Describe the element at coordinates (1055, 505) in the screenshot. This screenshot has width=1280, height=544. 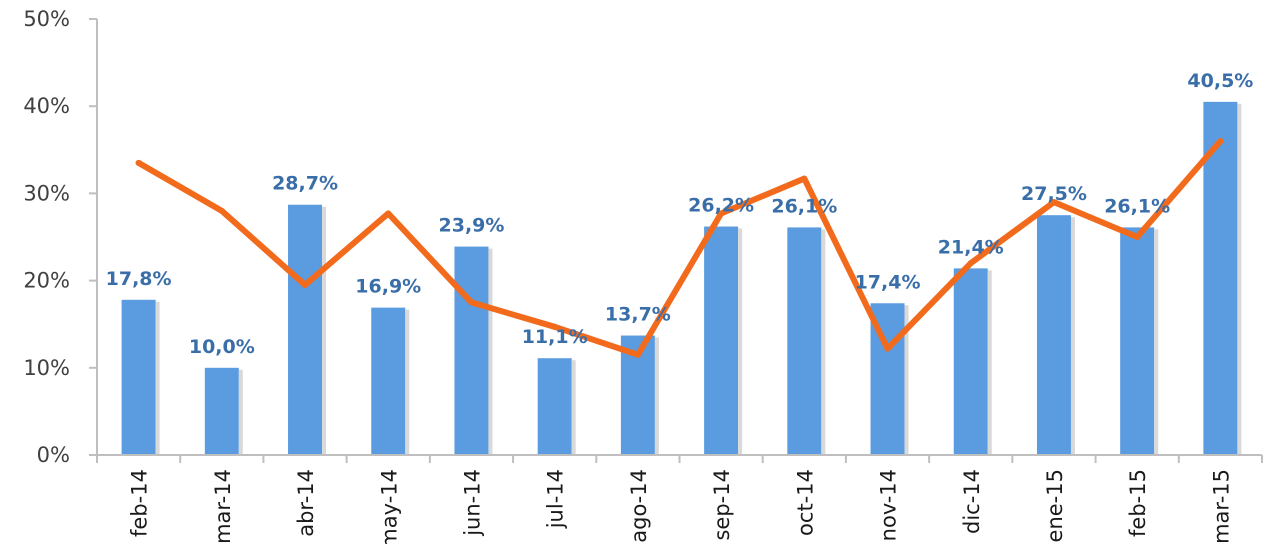
I see `x-tick-label: ene-15` at that location.